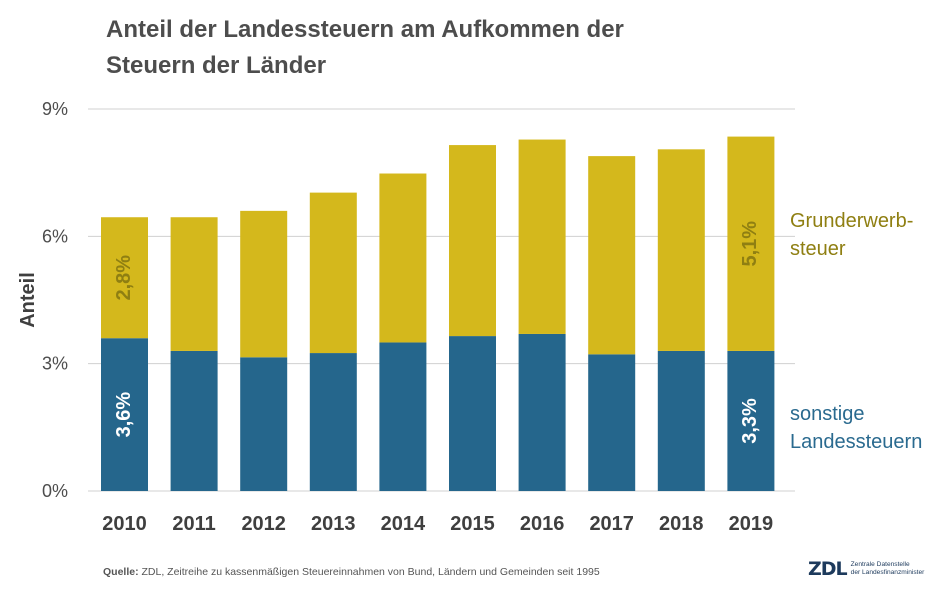  What do you see at coordinates (333, 273) in the screenshot?
I see `bar-grunderwerbsteuer-2013` at bounding box center [333, 273].